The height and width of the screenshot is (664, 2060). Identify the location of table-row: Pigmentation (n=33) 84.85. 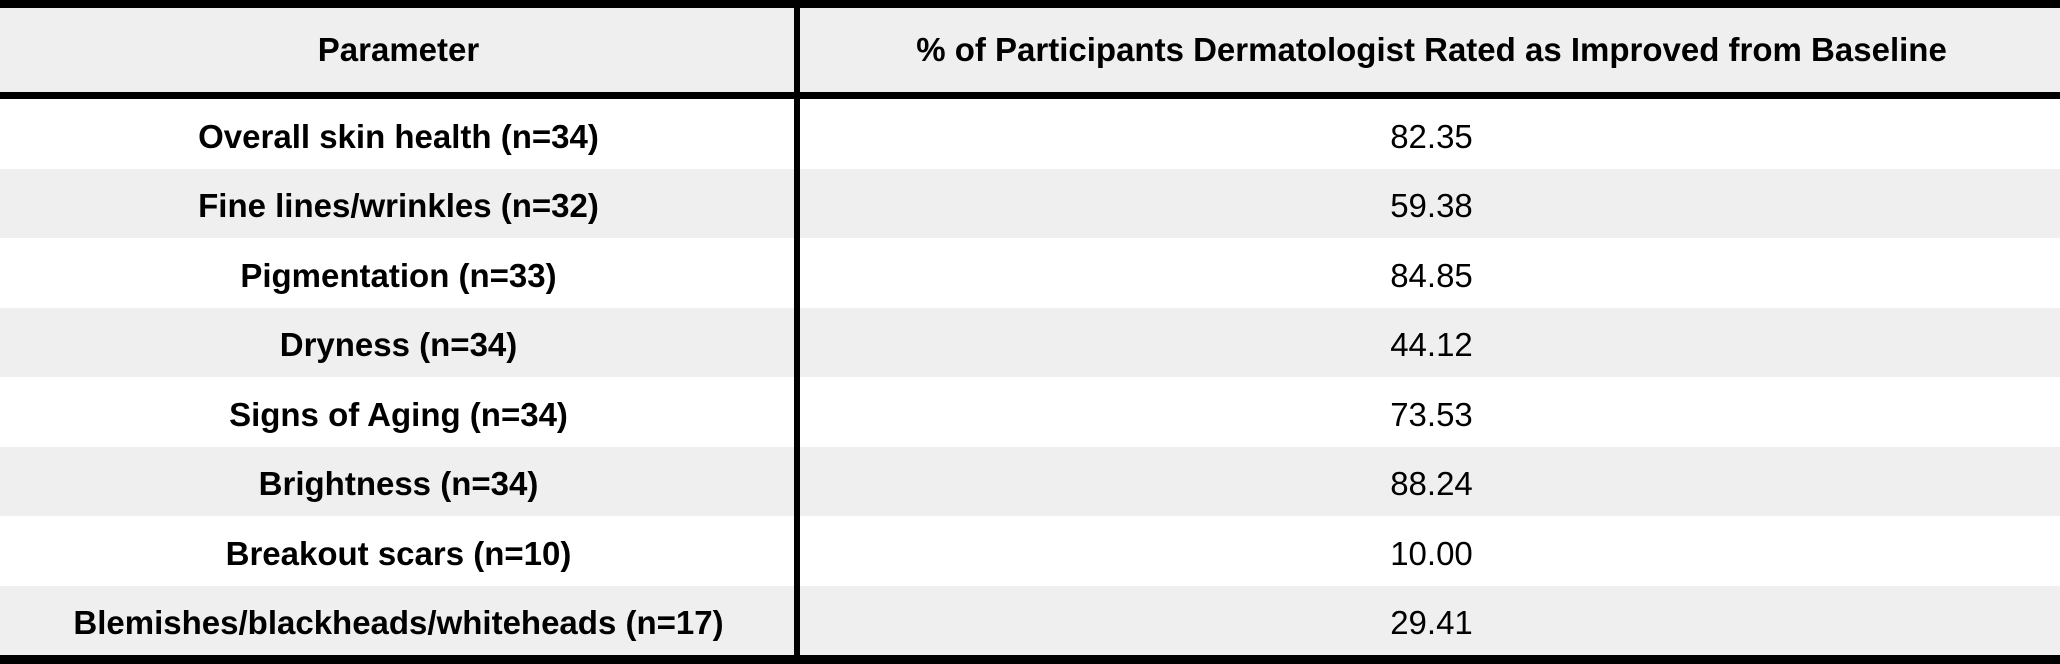
(1030, 273).